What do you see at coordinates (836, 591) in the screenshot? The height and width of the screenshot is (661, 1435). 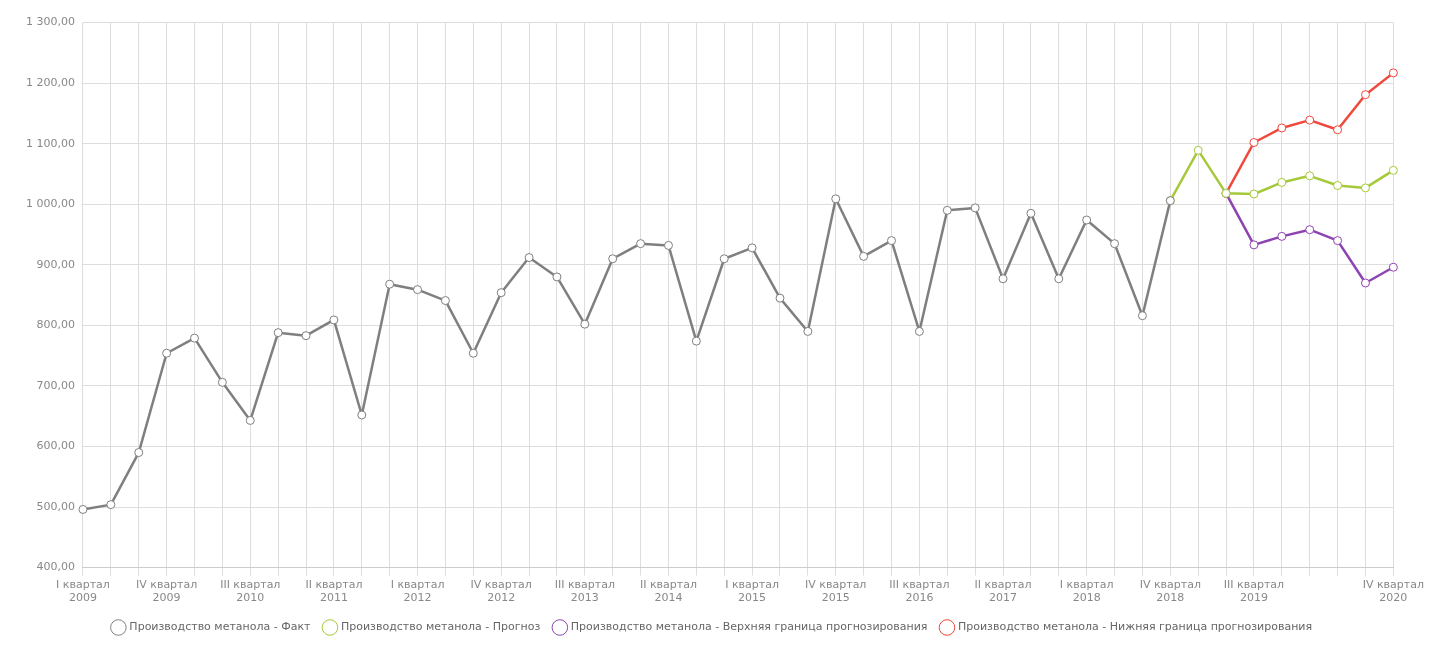 I see `x-tick-label: IV квартал 2015` at bounding box center [836, 591].